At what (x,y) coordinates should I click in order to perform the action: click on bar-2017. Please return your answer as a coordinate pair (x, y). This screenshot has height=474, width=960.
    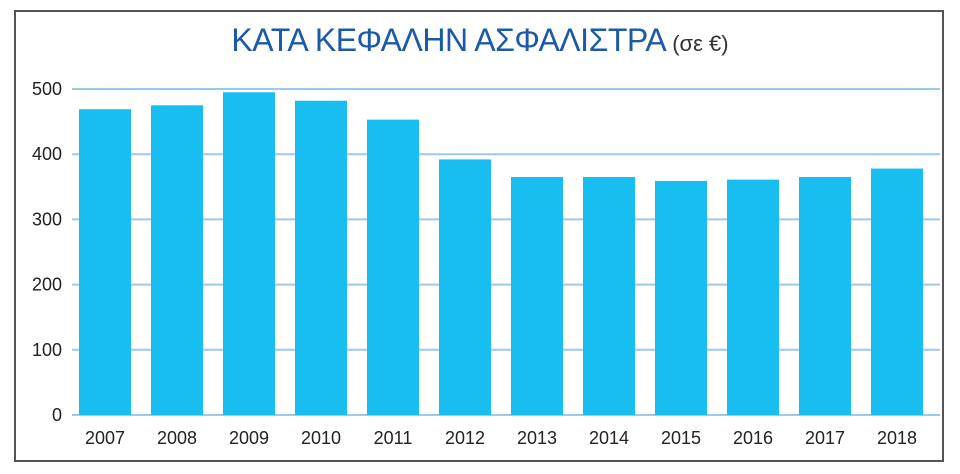
    Looking at the image, I should click on (825, 296).